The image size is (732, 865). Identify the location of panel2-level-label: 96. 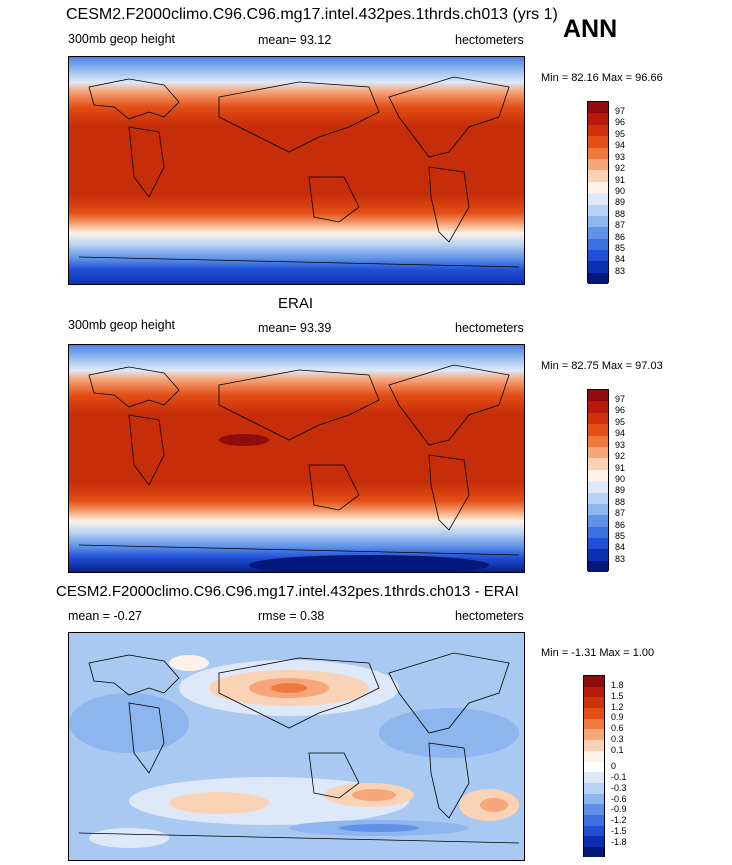
(620, 410).